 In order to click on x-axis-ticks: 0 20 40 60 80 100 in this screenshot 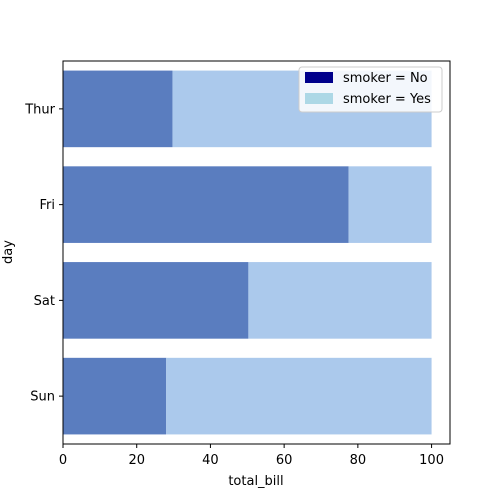, I will do `click(251, 456)`.